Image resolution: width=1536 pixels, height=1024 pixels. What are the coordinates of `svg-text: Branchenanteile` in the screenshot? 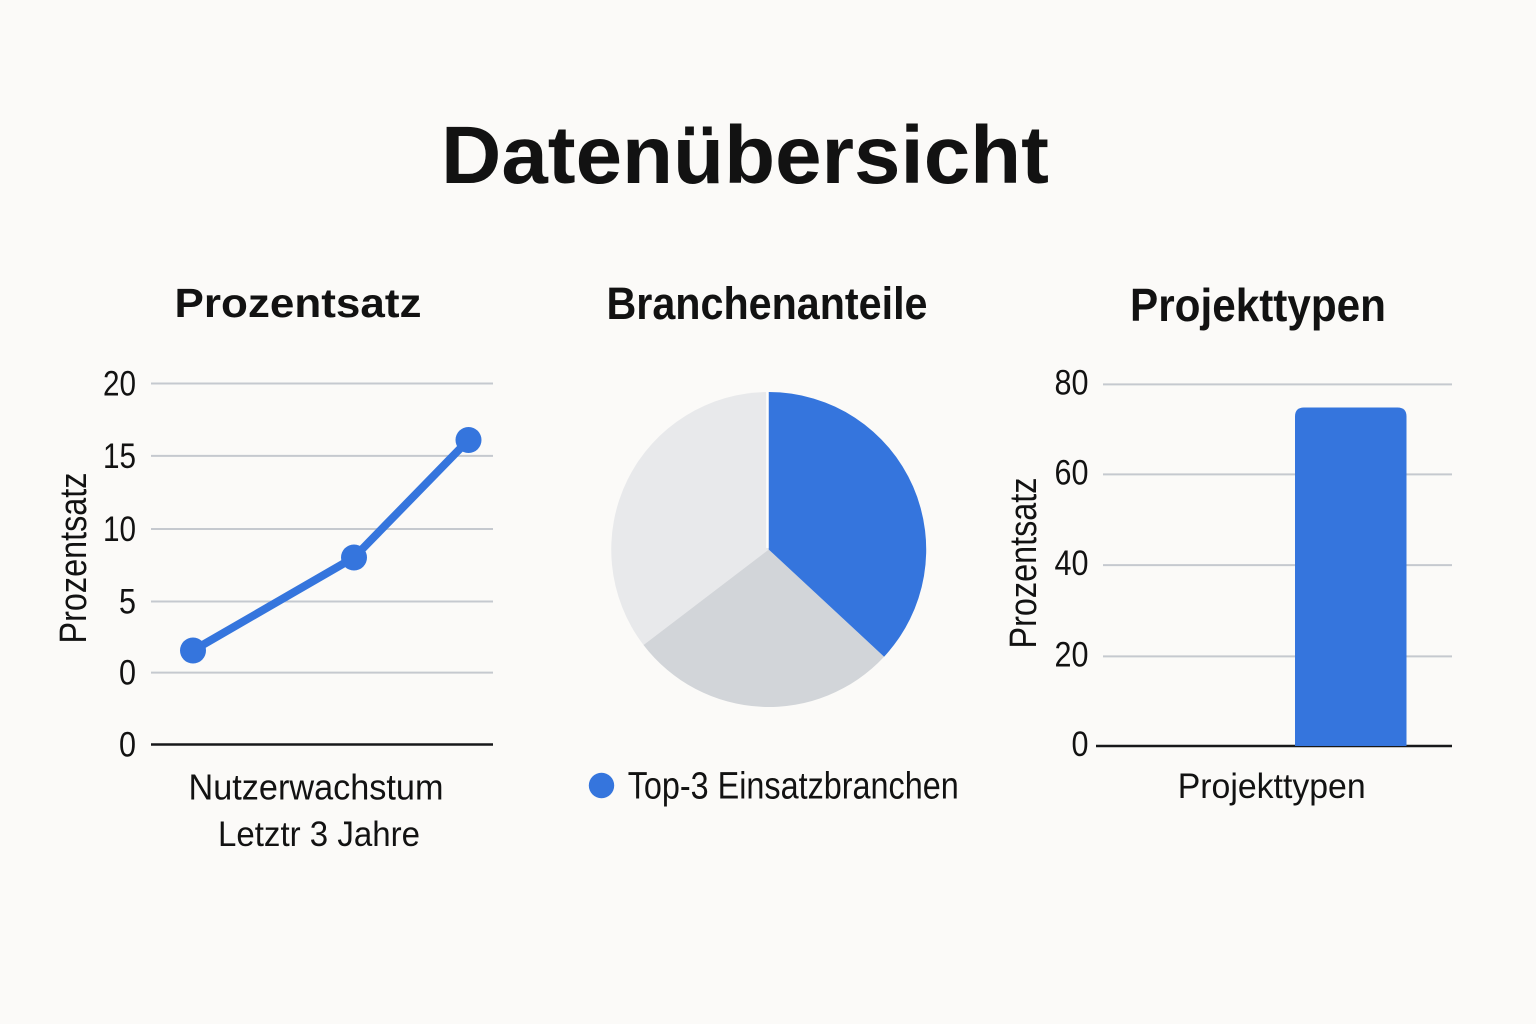 It's located at (767, 303).